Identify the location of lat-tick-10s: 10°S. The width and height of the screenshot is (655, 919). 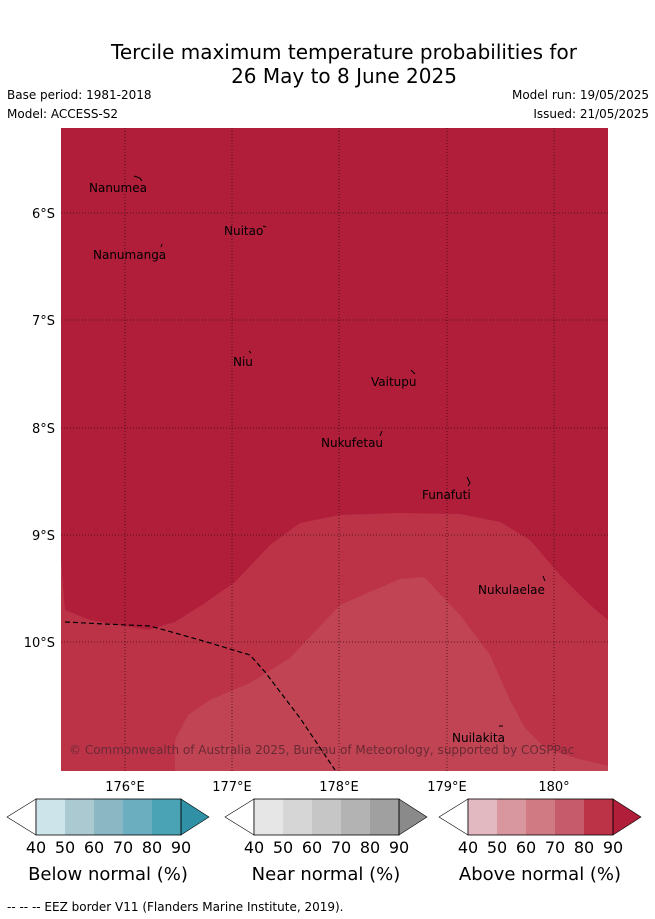
(39, 643).